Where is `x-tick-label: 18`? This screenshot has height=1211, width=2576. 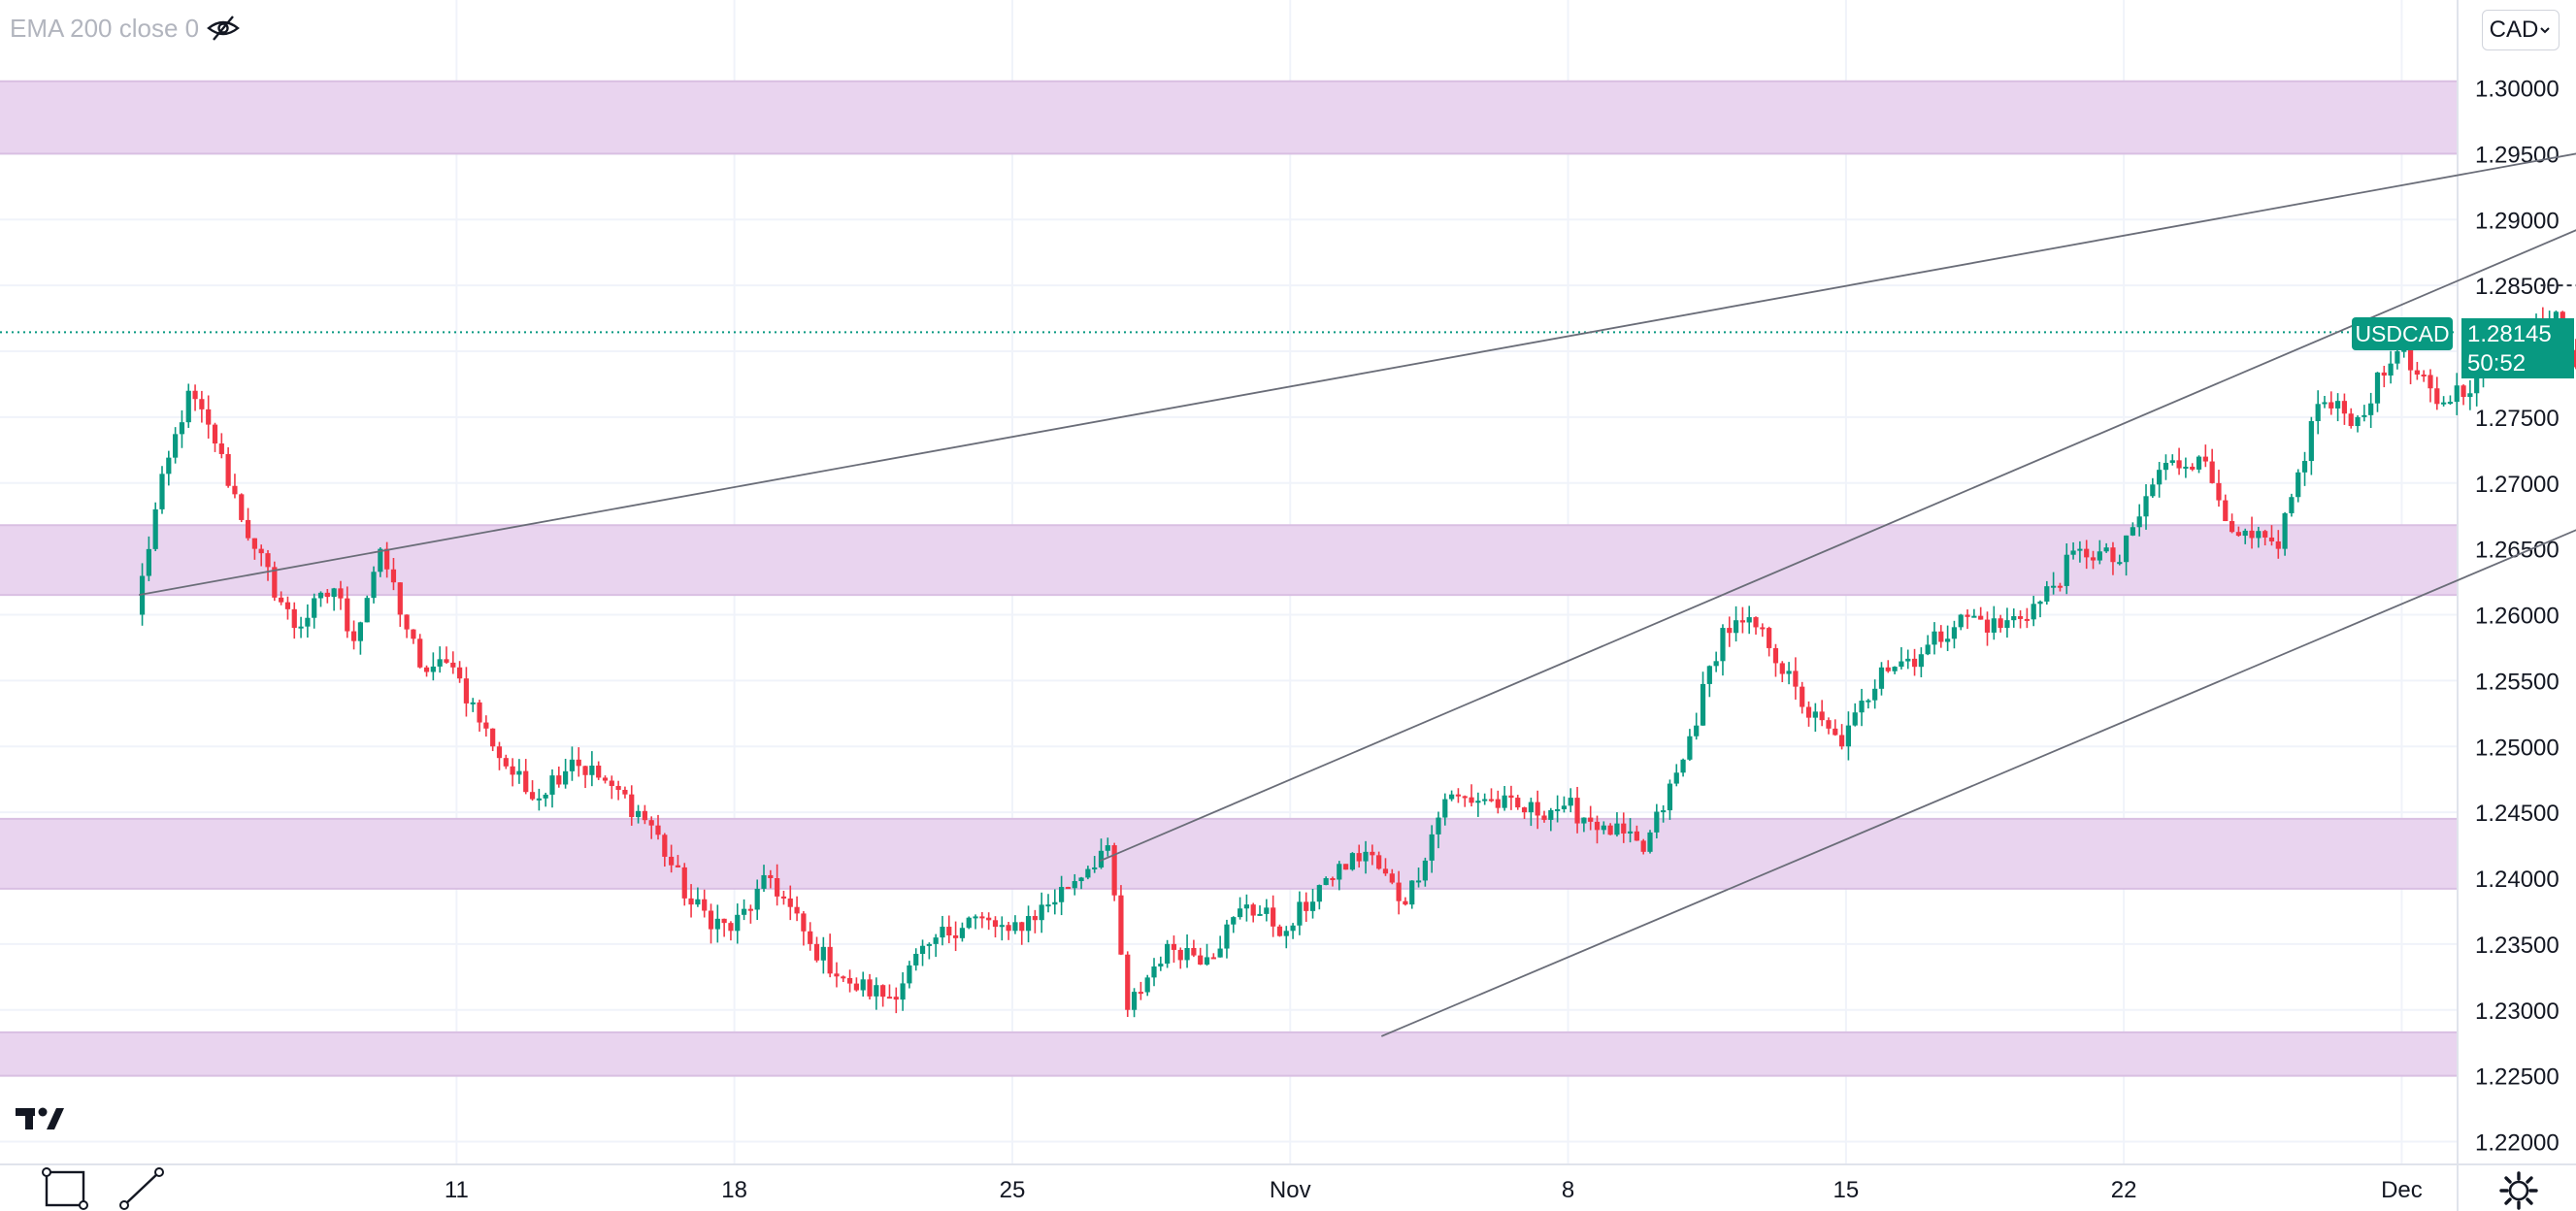
x-tick-label: 18 is located at coordinates (734, 1190).